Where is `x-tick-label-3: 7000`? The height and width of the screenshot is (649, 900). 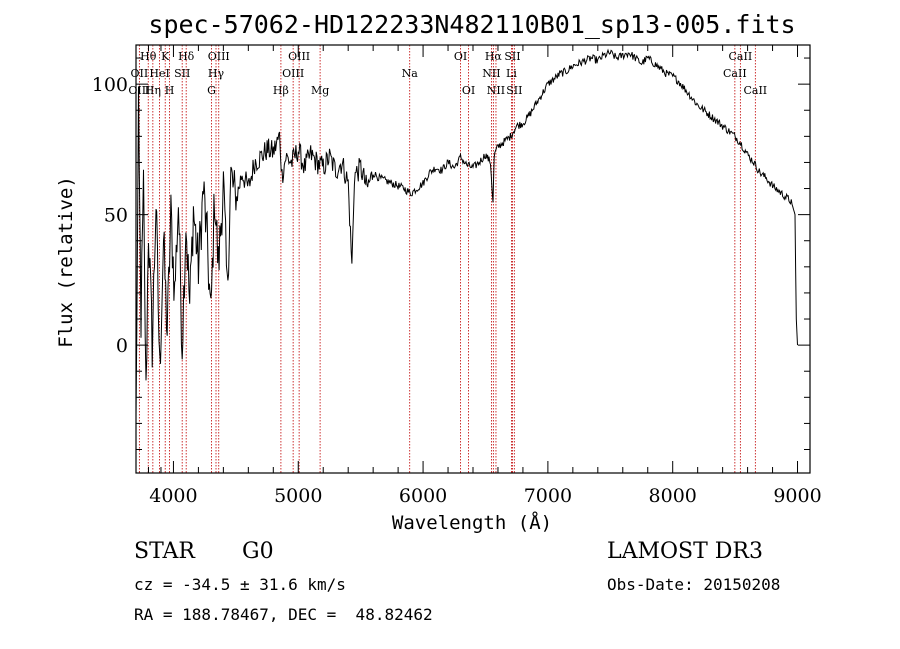
x-tick-label-3: 7000 is located at coordinates (548, 496).